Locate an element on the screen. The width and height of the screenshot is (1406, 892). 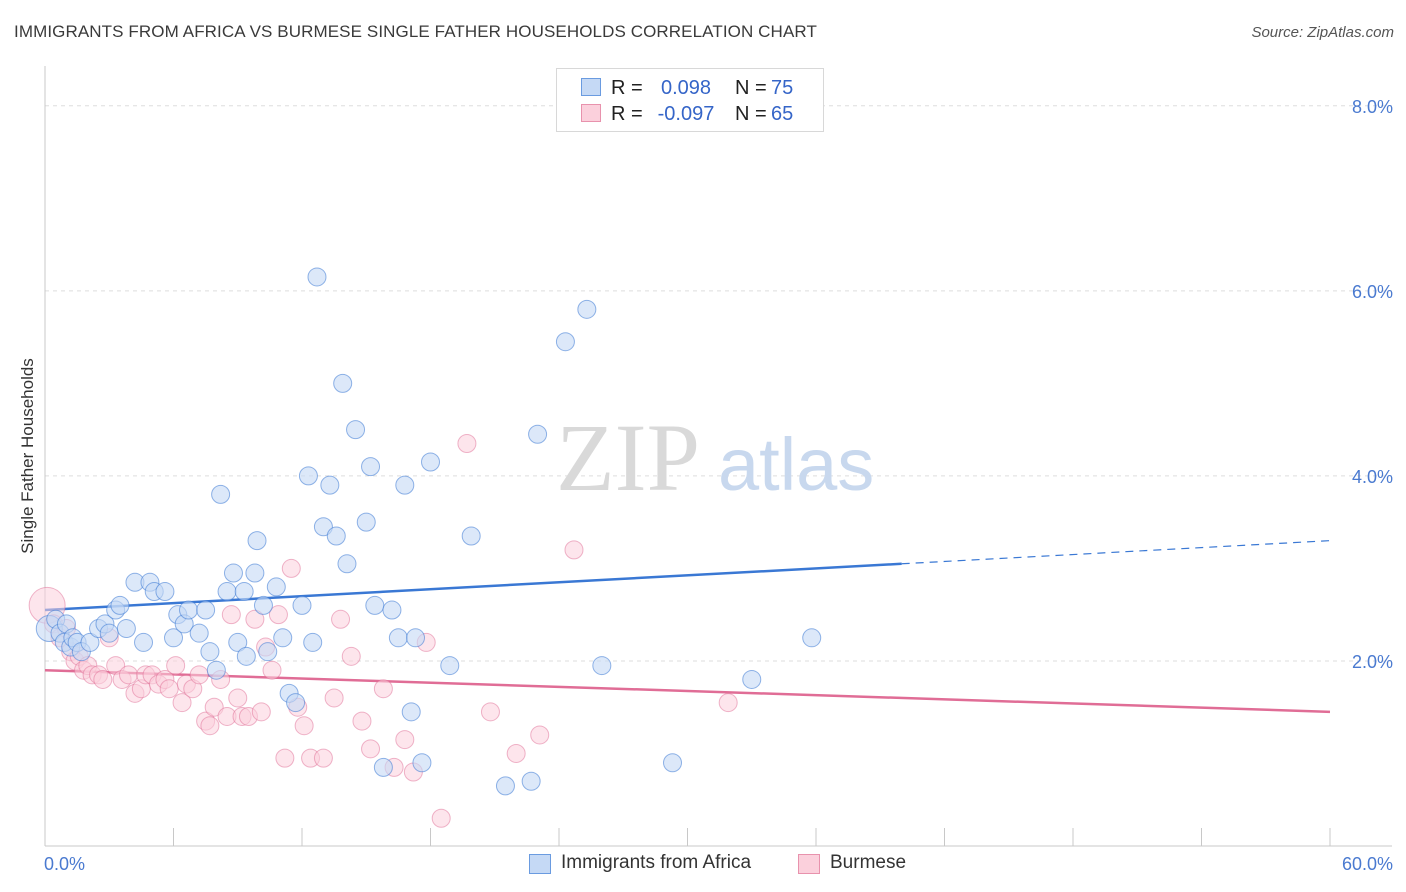
x-tick-label: 60.0% is located at coordinates (1367, 864).